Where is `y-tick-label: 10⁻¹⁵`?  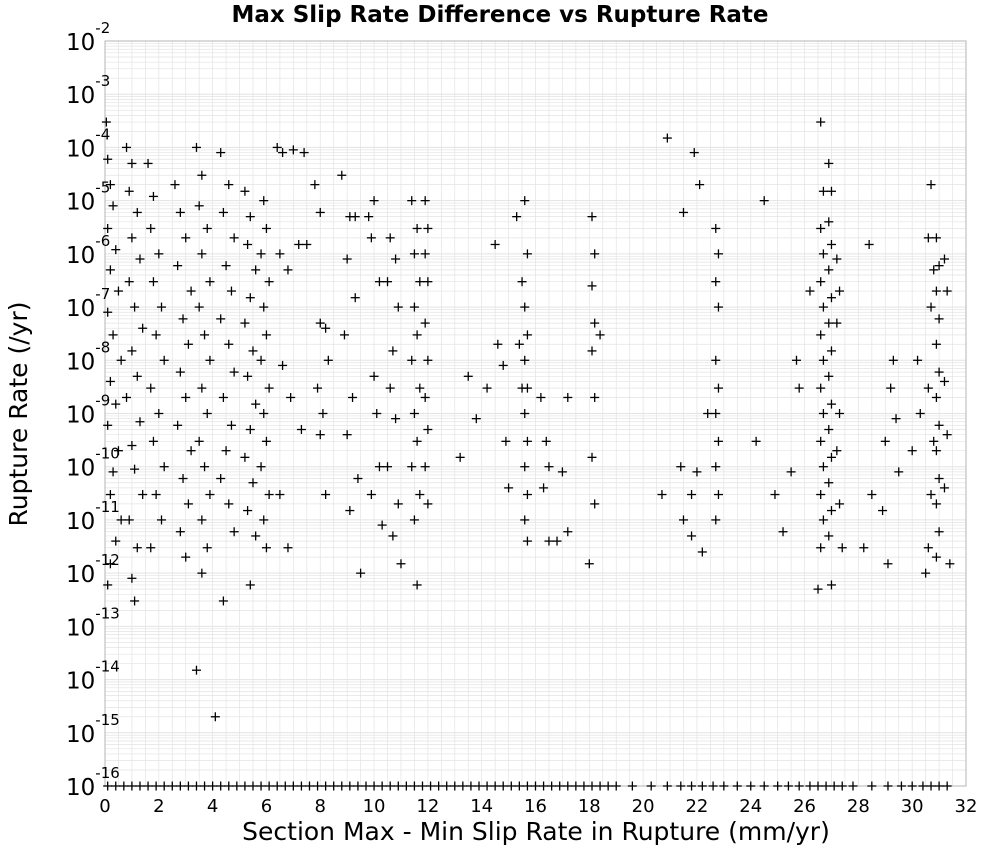 y-tick-label: 10⁻¹⁵ is located at coordinates (93, 729).